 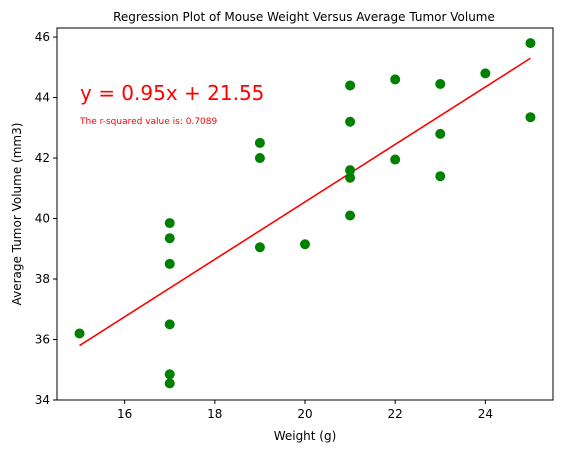 I want to click on y-tick-label: 36, so click(x=42, y=340).